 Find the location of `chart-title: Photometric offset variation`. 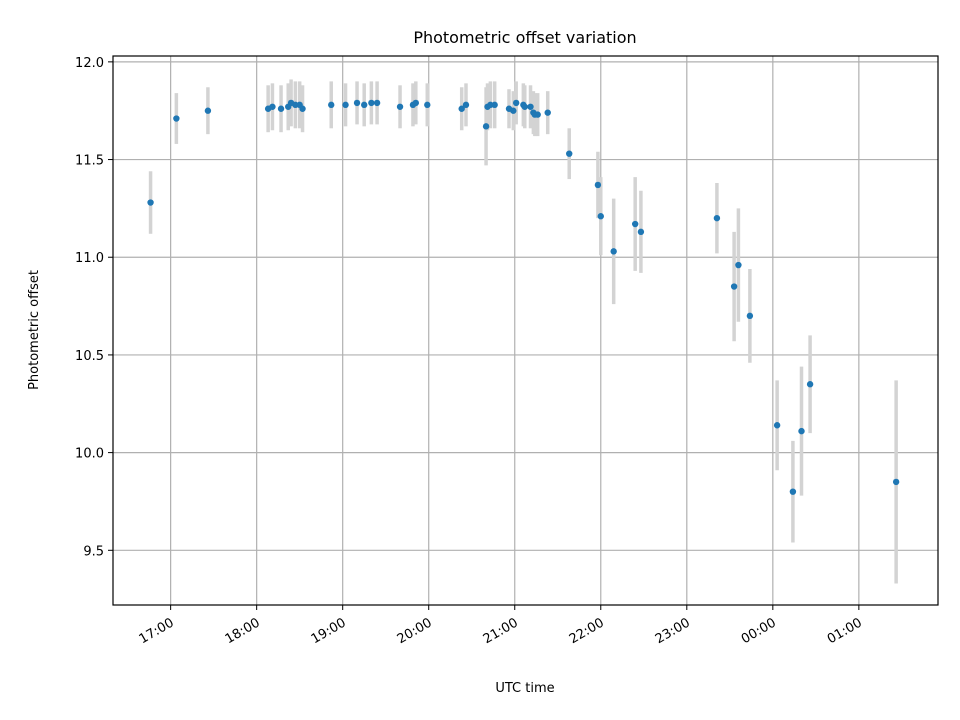

chart-title: Photometric offset variation is located at coordinates (524, 37).